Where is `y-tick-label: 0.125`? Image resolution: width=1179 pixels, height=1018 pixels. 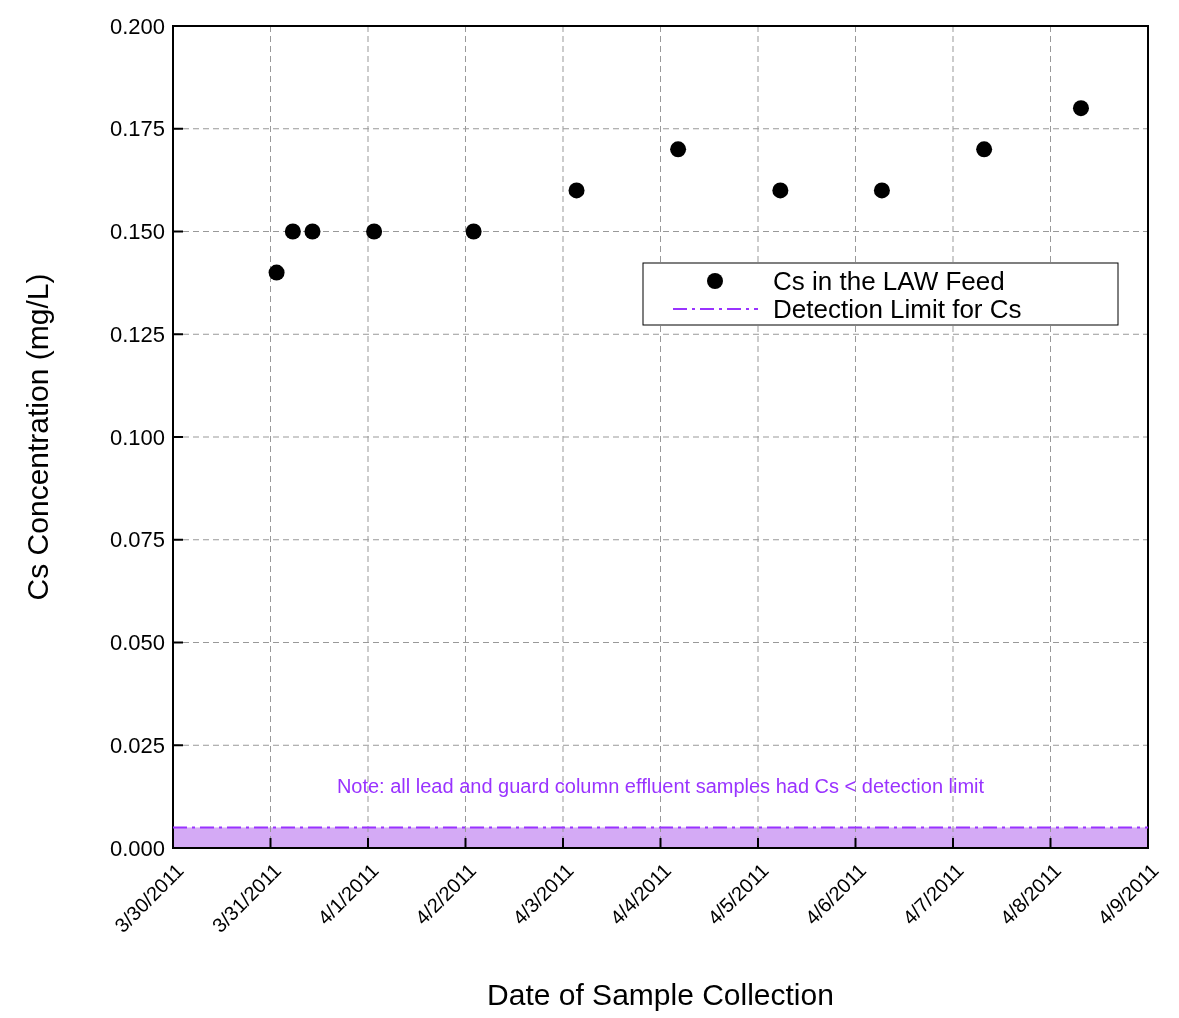
y-tick-label: 0.125 is located at coordinates (137, 334).